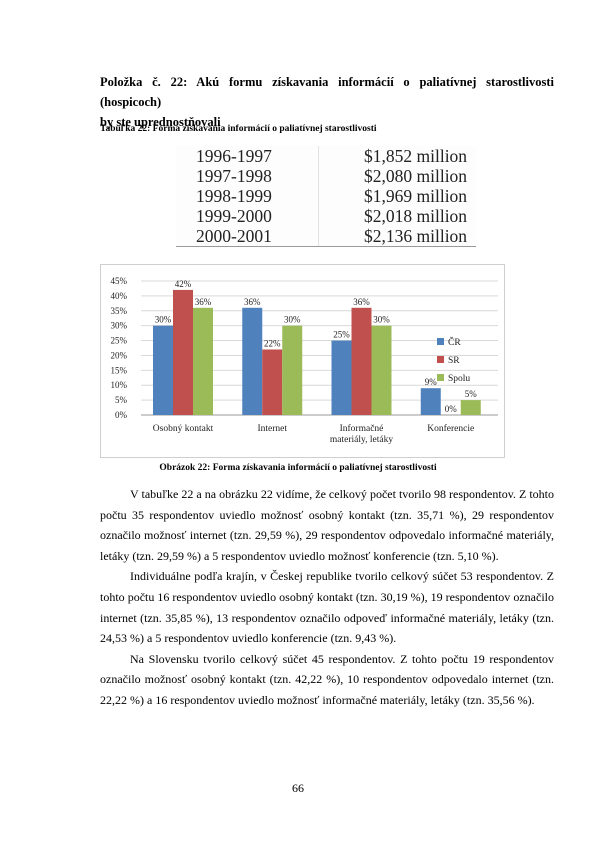 This screenshot has width=596, height=842. What do you see at coordinates (416, 176) in the screenshot?
I see `table-cell-amount: $2,080 million` at bounding box center [416, 176].